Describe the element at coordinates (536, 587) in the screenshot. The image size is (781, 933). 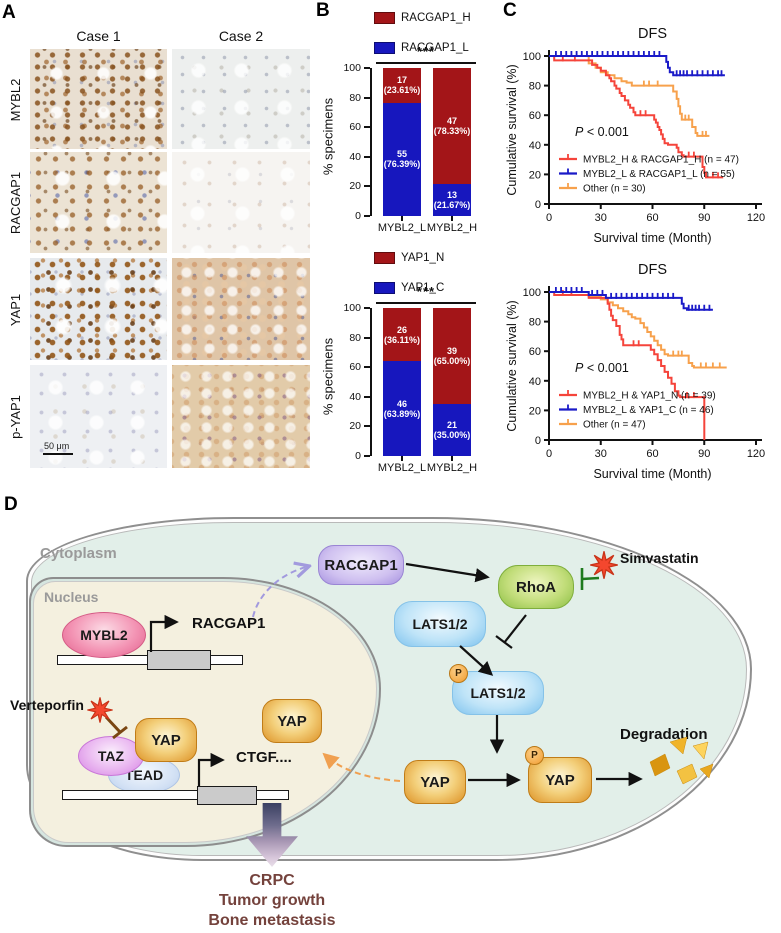
I see `rhoa-node: RhoA` at that location.